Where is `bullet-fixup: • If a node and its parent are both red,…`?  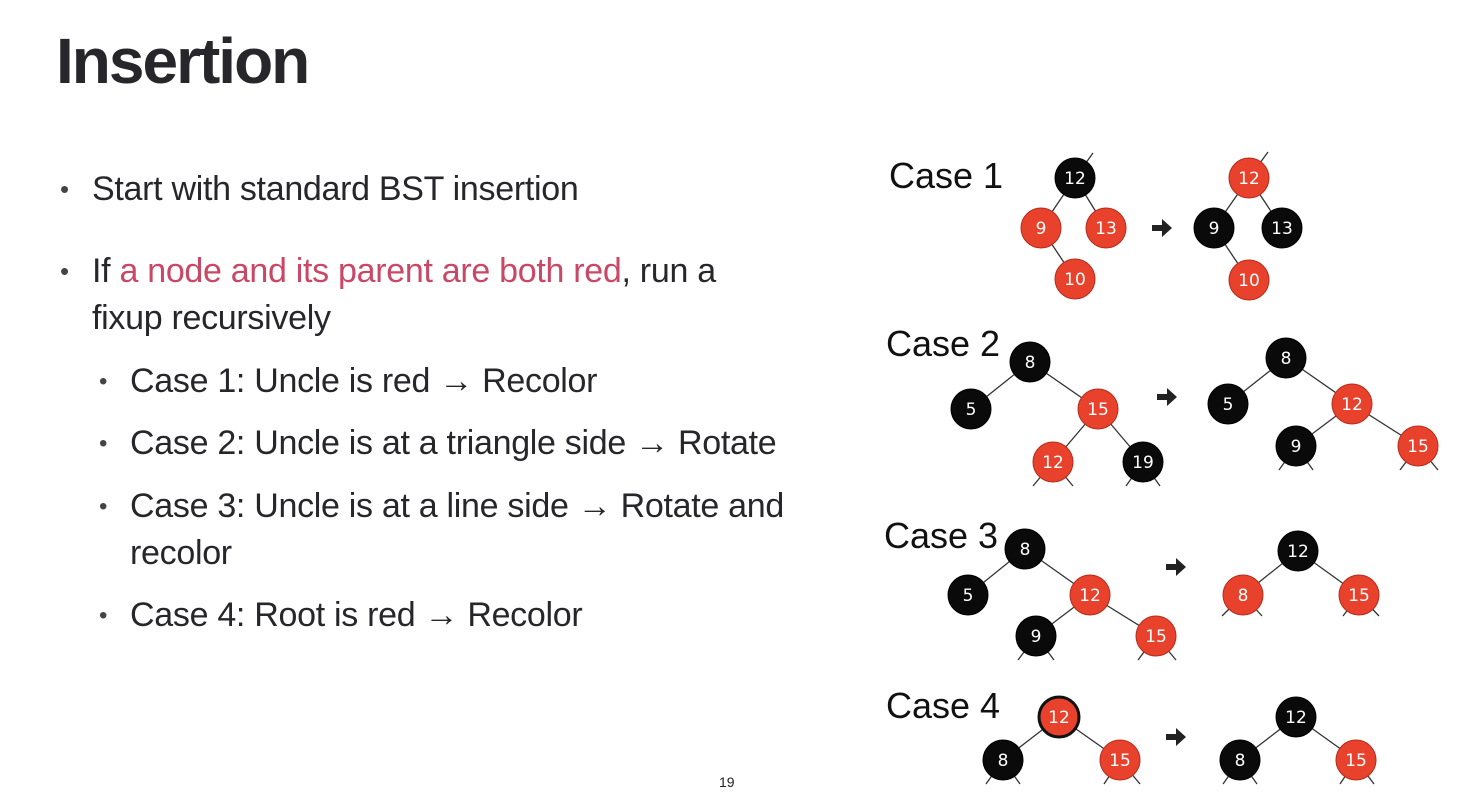
bullet-fixup: • If a node and its parent are both red,… is located at coordinates (388, 295).